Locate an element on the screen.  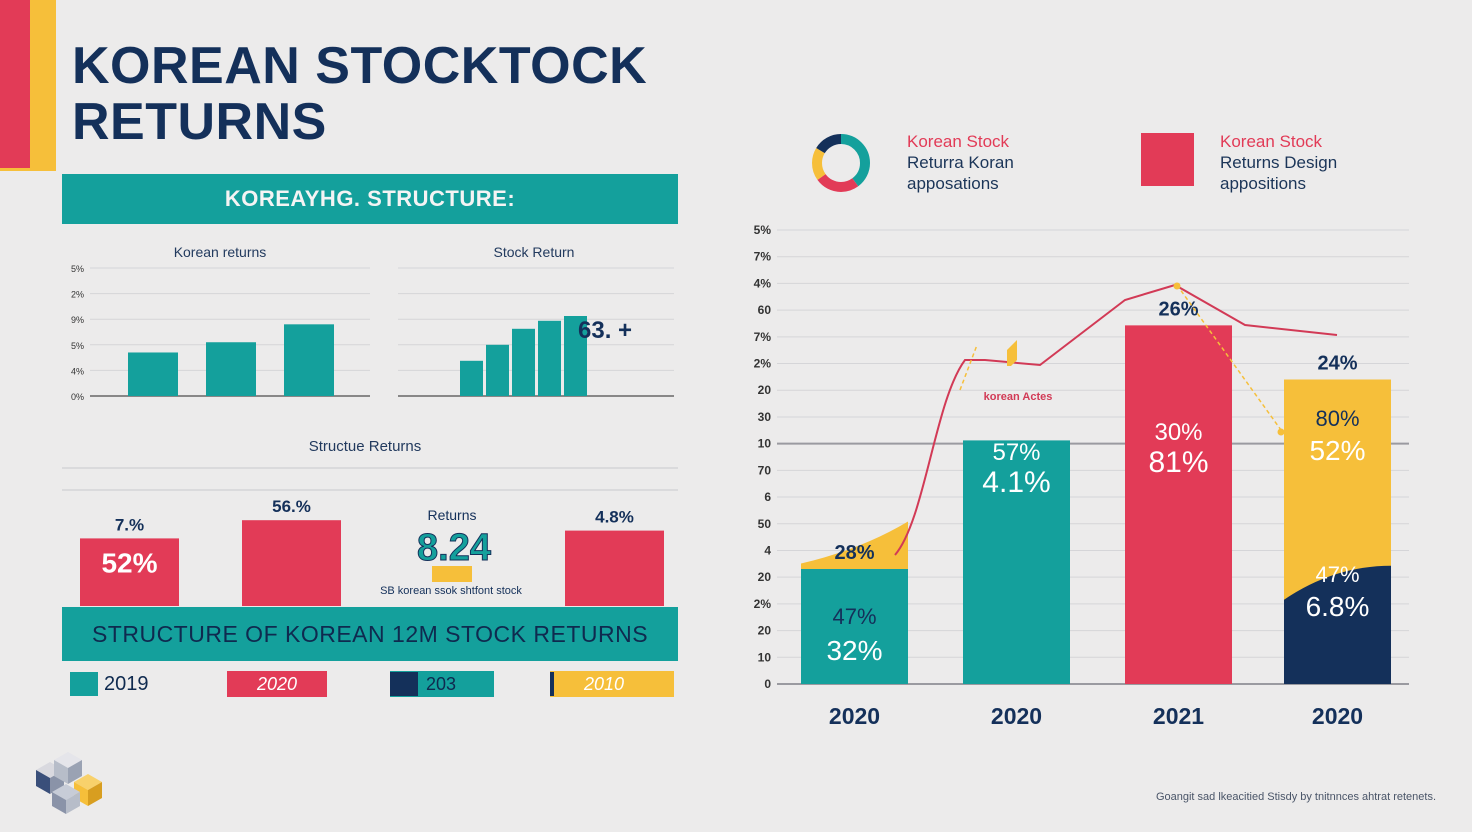
square-legend-line-1: Korean Stock is located at coordinates (1271, 141).